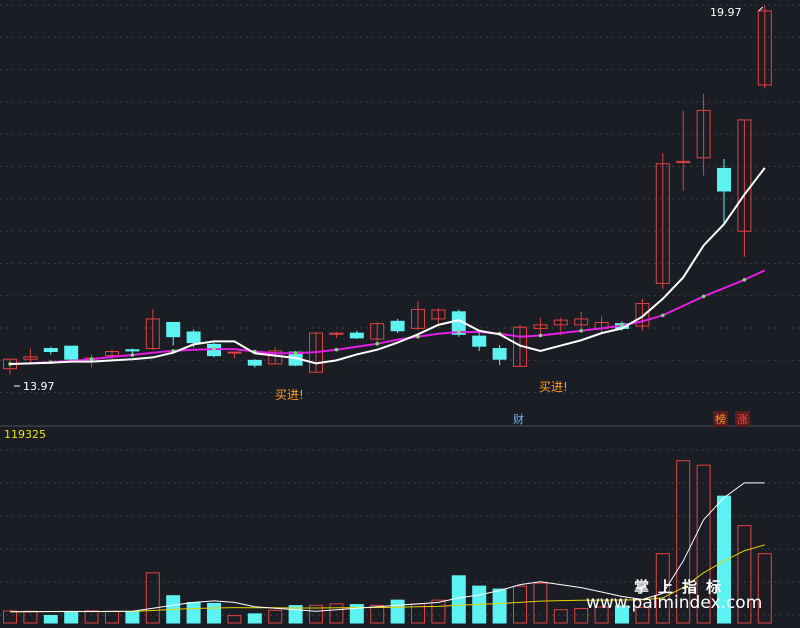 The width and height of the screenshot is (800, 628). Describe the element at coordinates (387, 578) in the screenshot. I see `volume-ma-long-line` at that location.